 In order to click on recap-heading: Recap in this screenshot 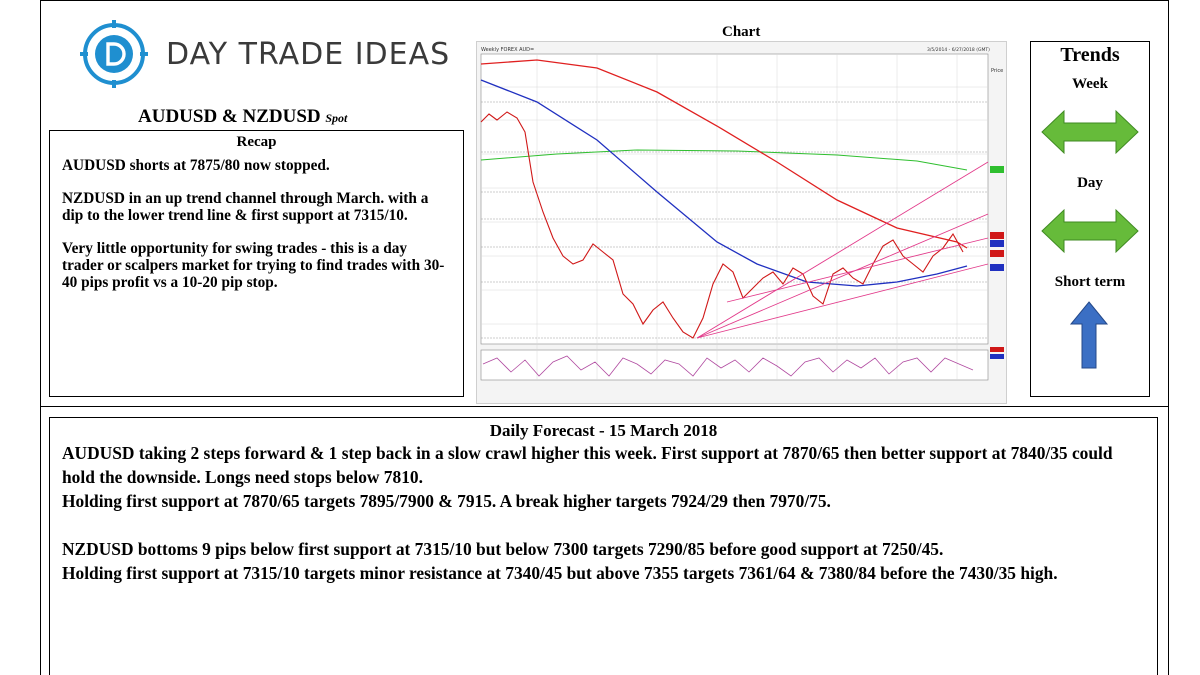, I will do `click(256, 142)`.